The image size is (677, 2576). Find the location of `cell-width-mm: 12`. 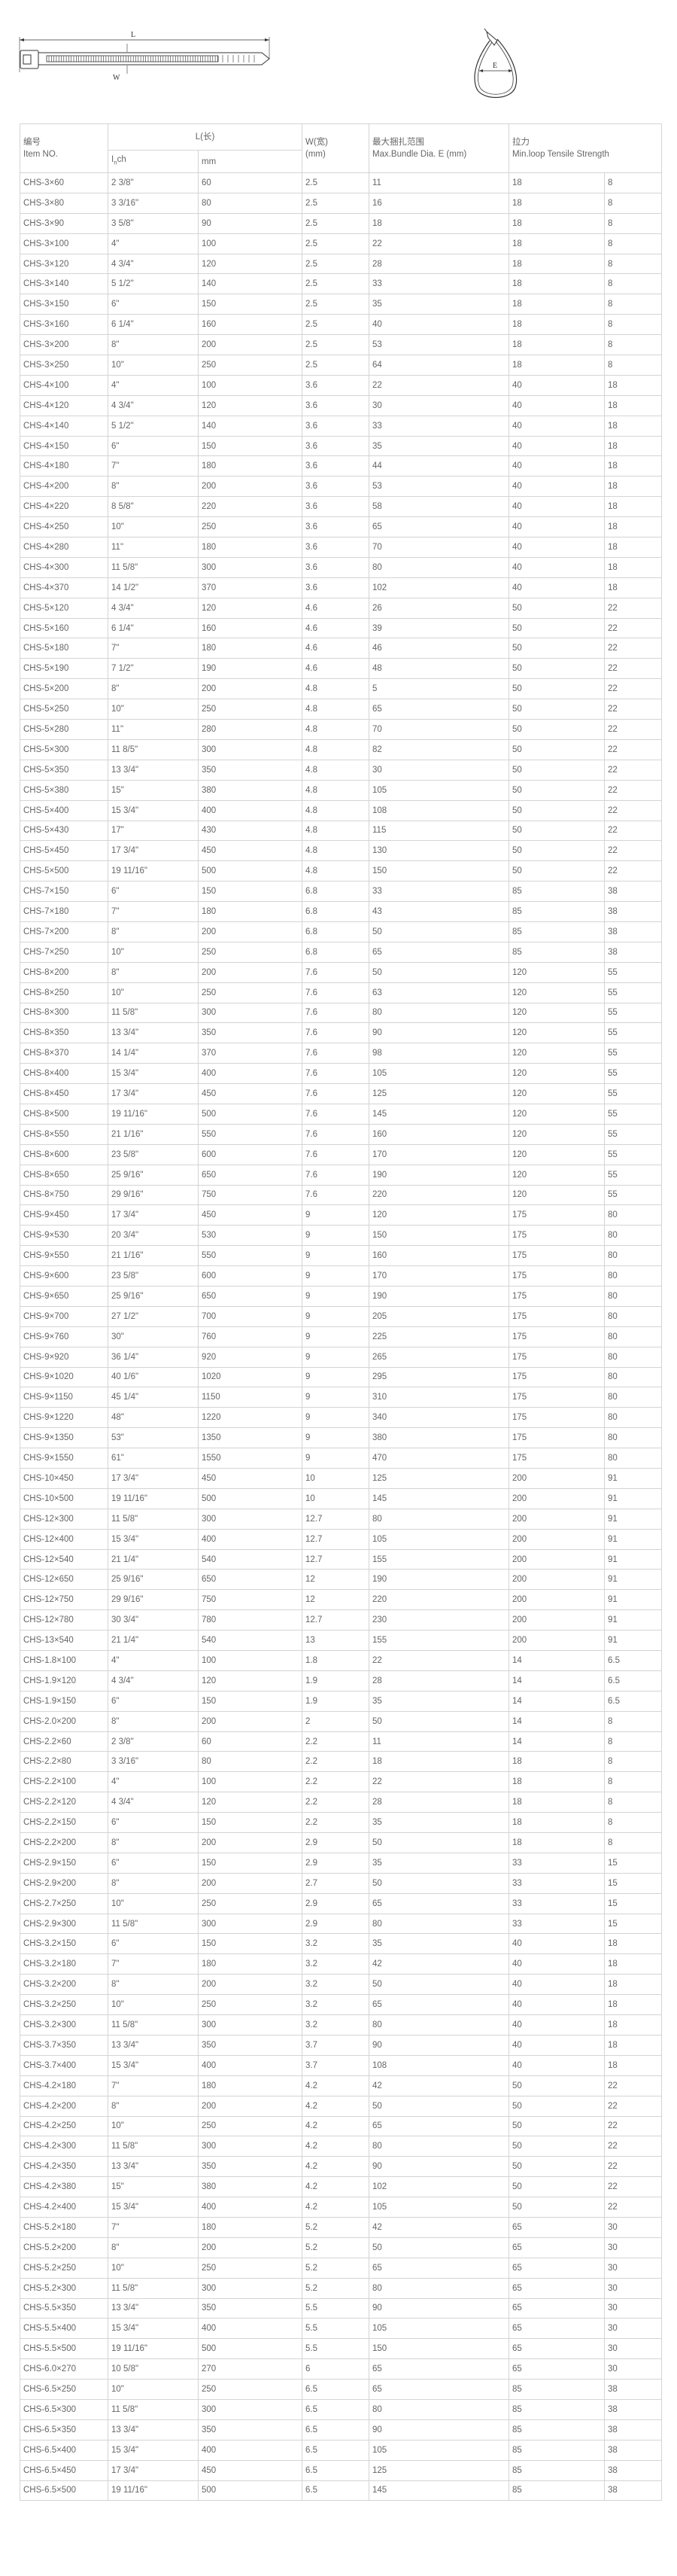

cell-width-mm: 12 is located at coordinates (335, 1600).